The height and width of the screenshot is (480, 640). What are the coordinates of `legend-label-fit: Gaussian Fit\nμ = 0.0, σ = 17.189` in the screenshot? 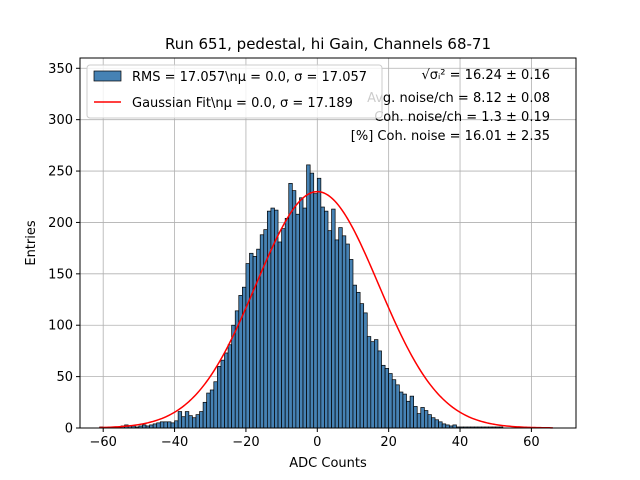 It's located at (242, 103).